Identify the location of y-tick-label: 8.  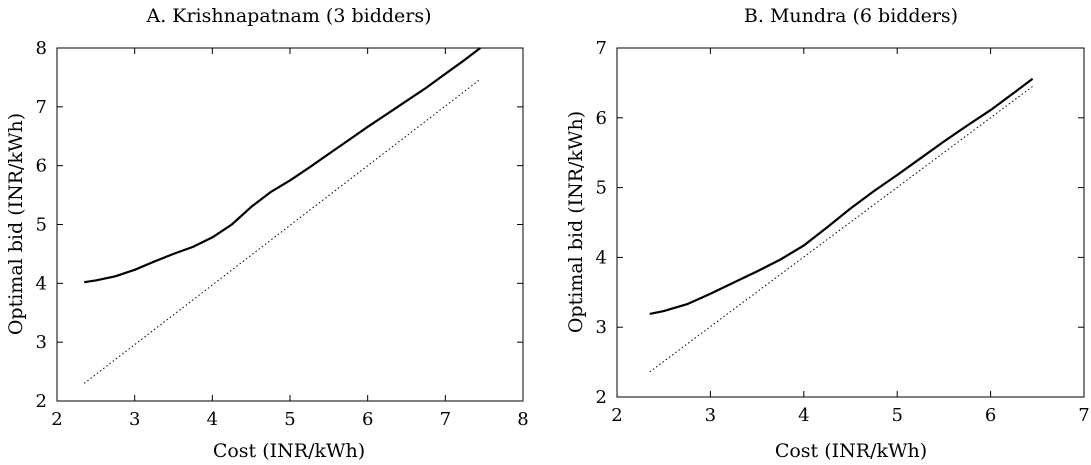
(41, 48).